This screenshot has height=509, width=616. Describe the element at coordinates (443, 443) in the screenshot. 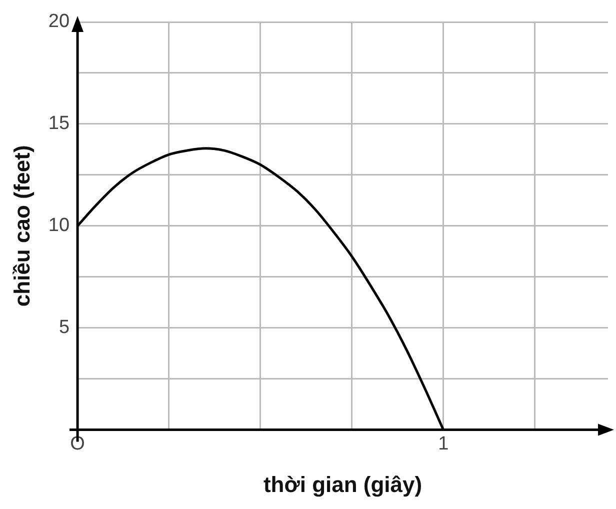

I see `x-tick-label: 1` at that location.